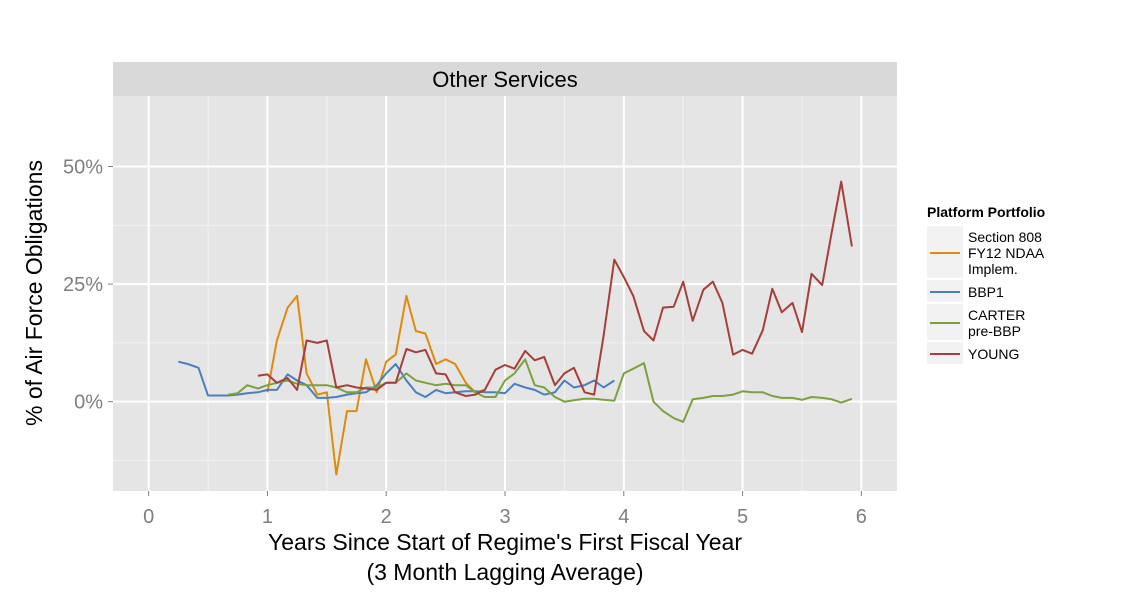 The image size is (1125, 600). I want to click on series-line-bbp1, so click(396, 379).